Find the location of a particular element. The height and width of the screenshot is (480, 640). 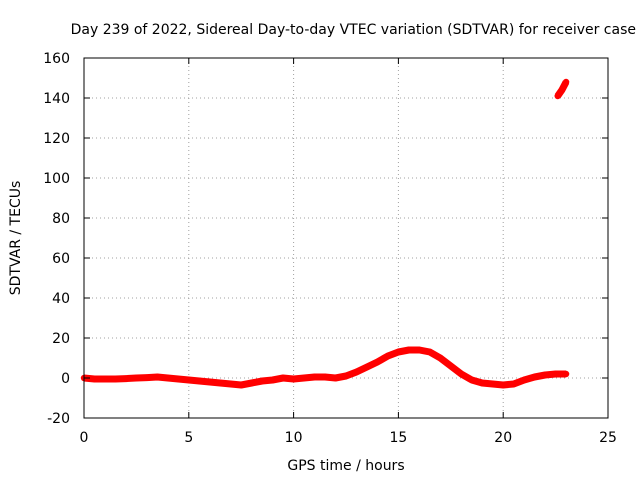

y-tick-label: 100 is located at coordinates (56, 179).